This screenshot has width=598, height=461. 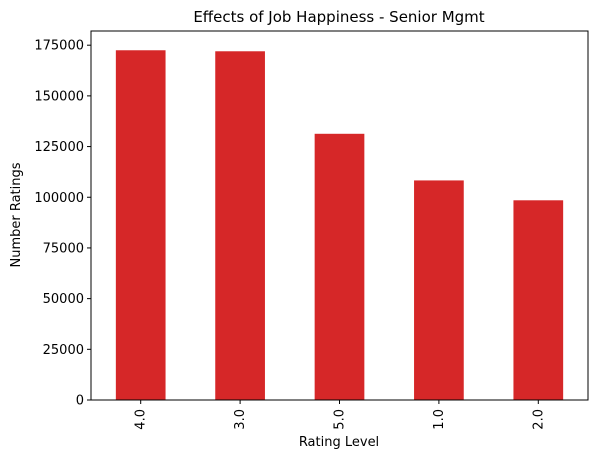 I want to click on x-tick-label: 4.0, so click(x=141, y=419).